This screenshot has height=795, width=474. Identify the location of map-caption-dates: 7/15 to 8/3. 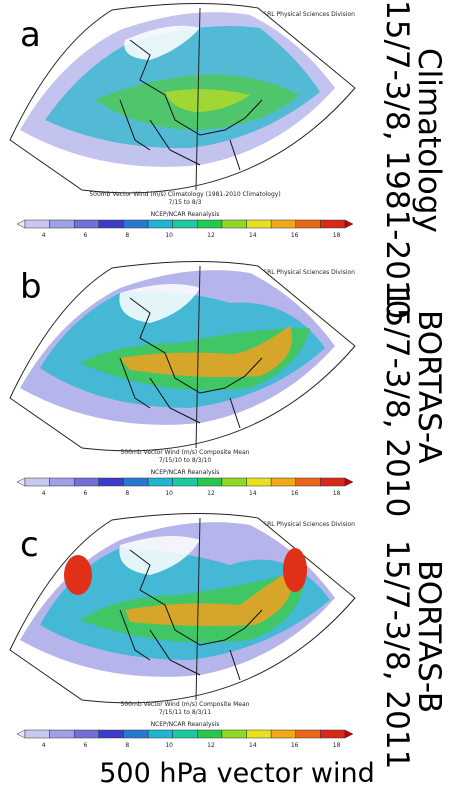
(185, 202).